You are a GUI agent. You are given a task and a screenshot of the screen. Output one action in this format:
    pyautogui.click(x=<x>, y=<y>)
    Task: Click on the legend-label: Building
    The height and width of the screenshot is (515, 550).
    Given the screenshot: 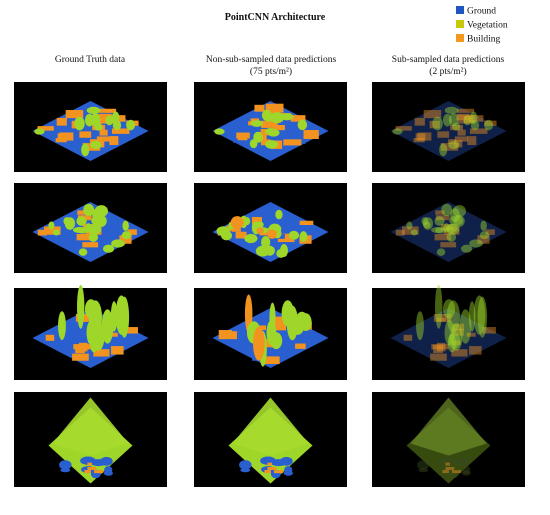 What is the action you would take?
    pyautogui.click(x=484, y=40)
    